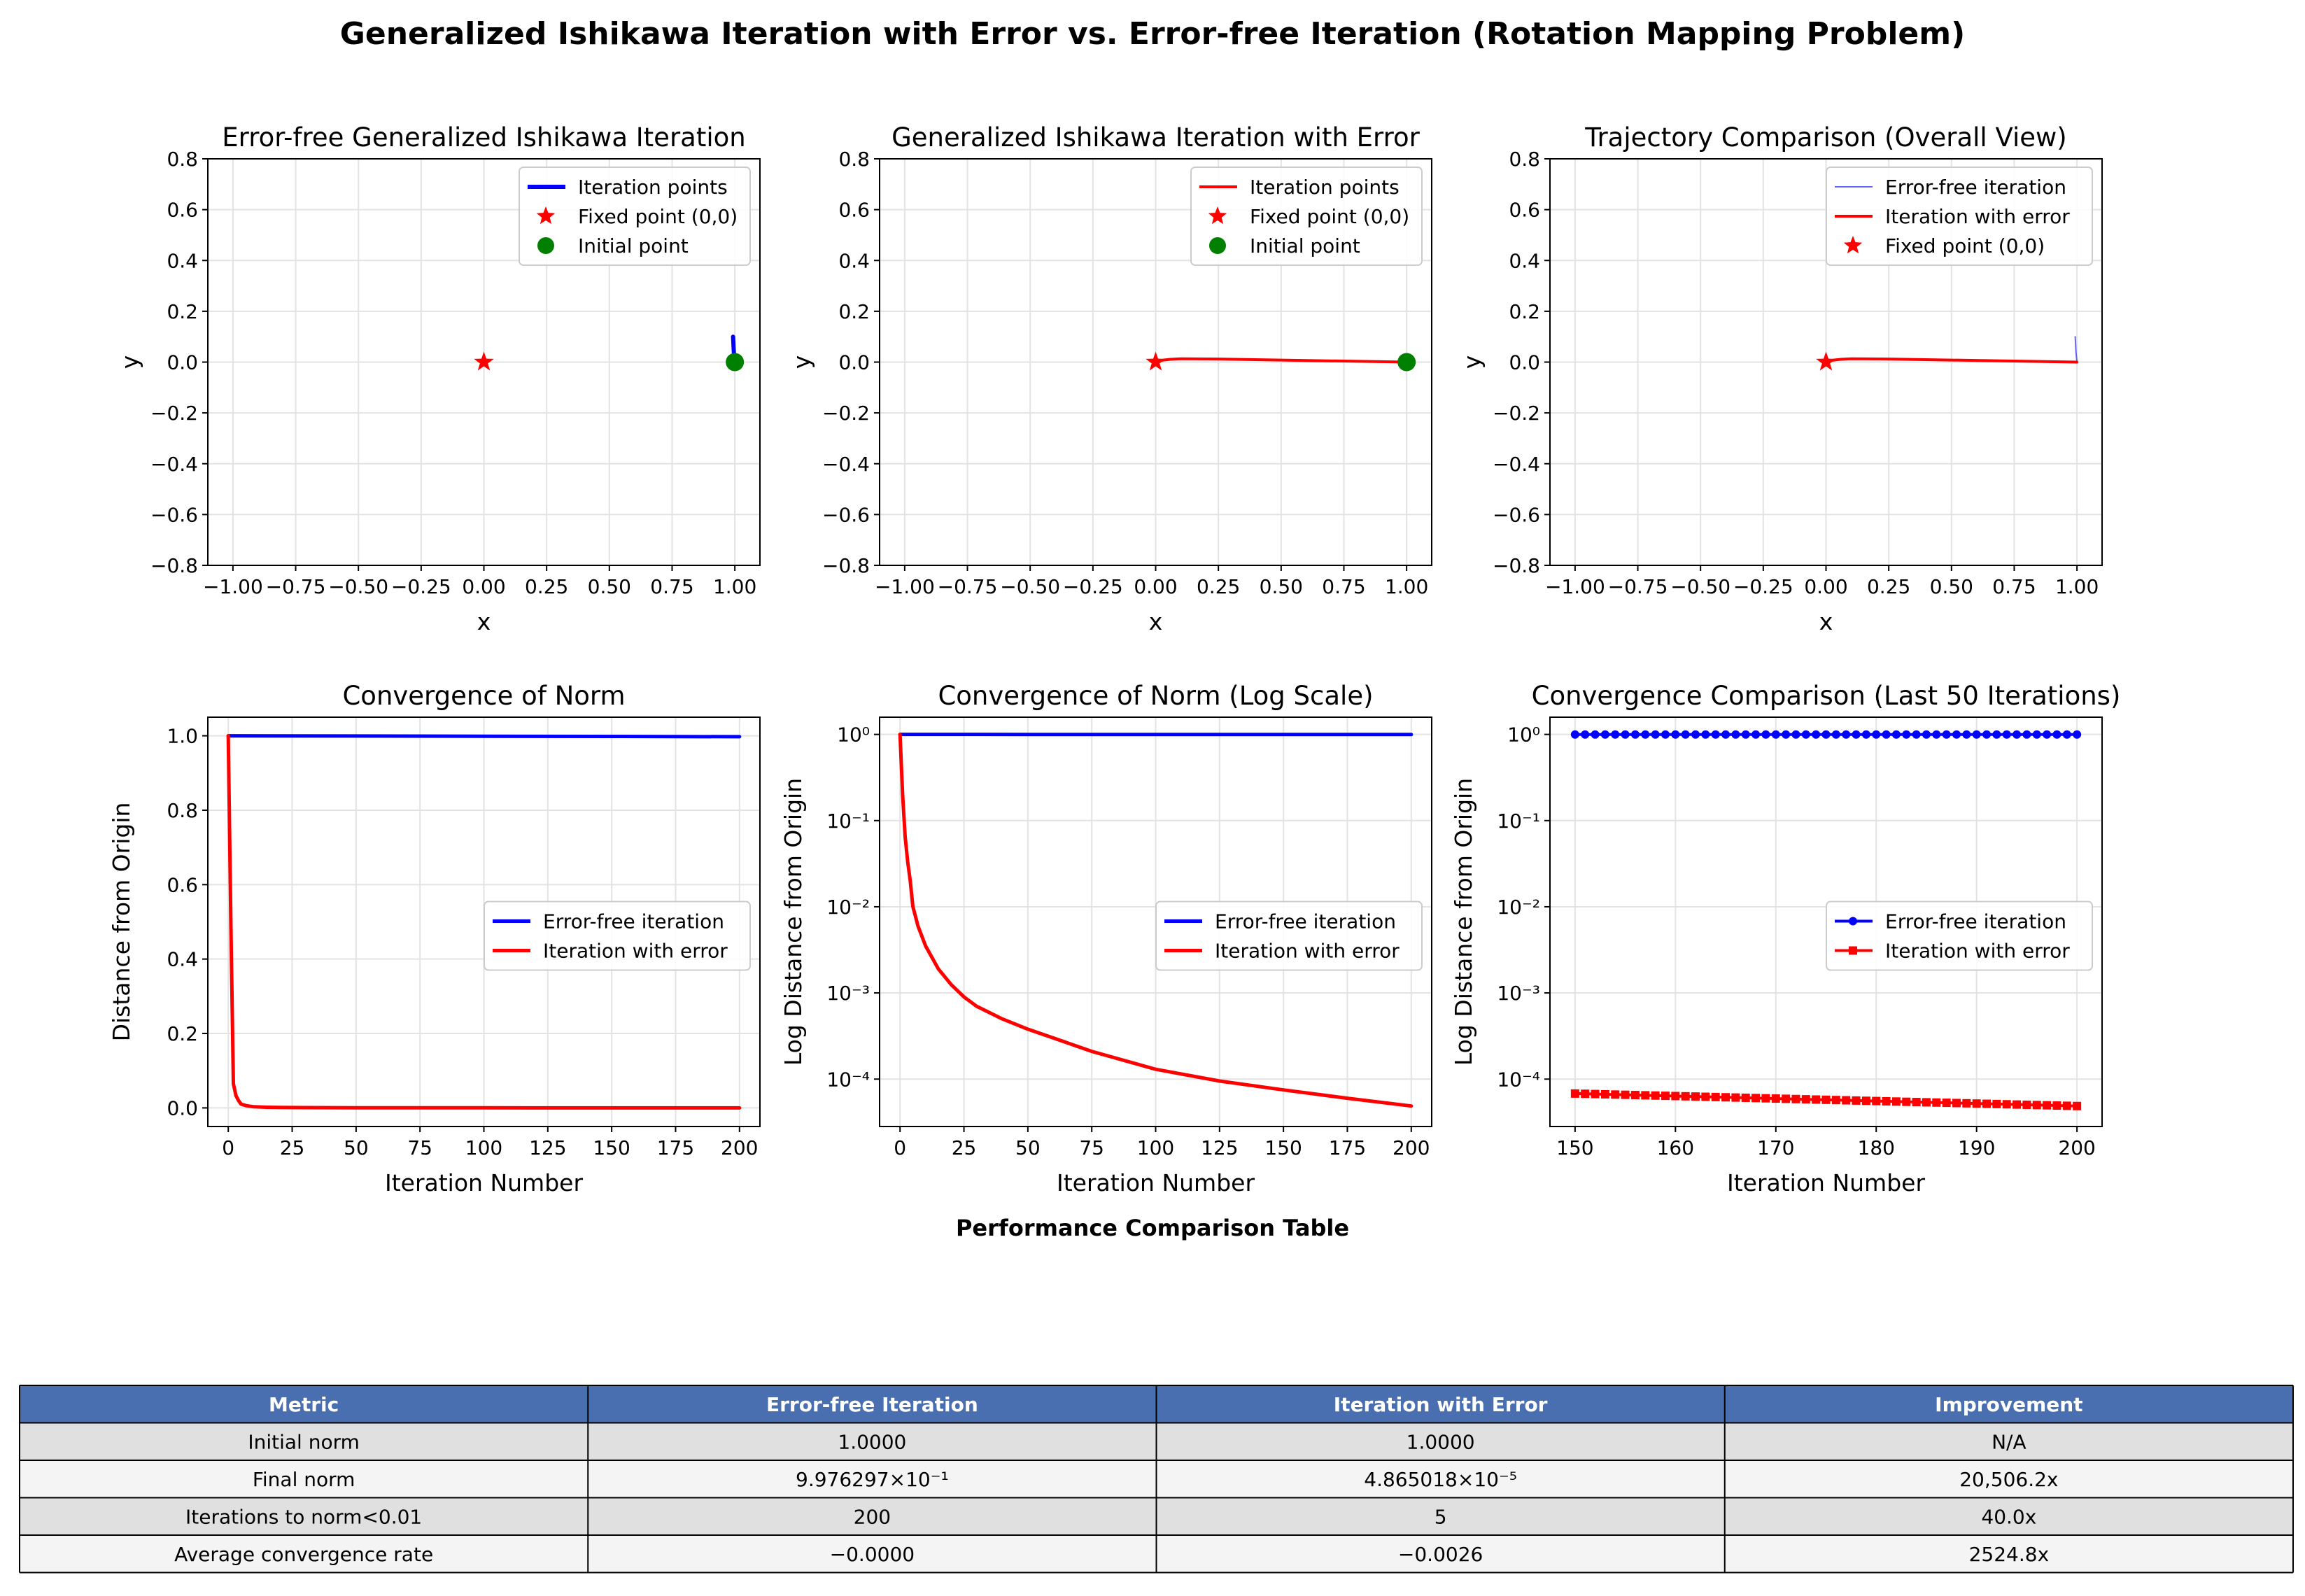 This screenshot has height=1596, width=2305. Describe the element at coordinates (1463, 922) in the screenshot. I see `y-axis-label: Log Distance from Origin` at that location.